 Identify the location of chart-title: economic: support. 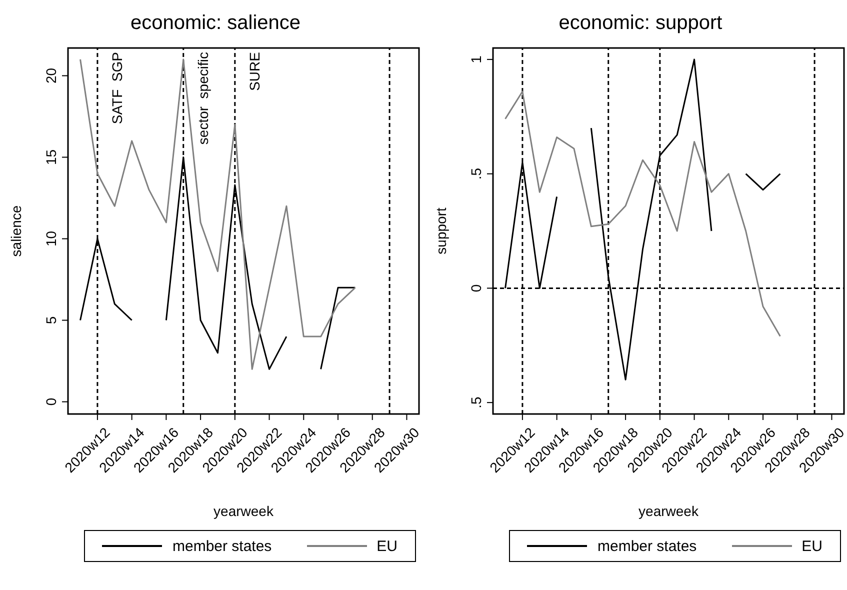
(641, 23).